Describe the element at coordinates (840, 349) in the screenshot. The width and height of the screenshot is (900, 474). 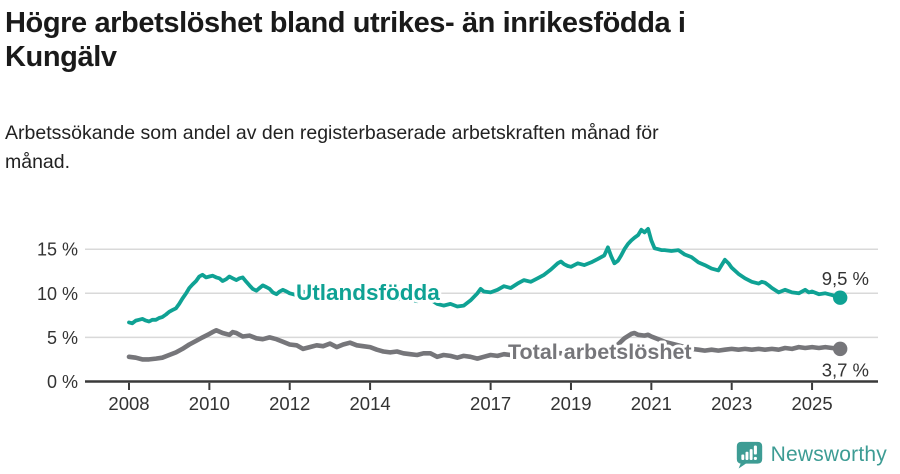
I see `end-dot-total-arbetsloshet` at that location.